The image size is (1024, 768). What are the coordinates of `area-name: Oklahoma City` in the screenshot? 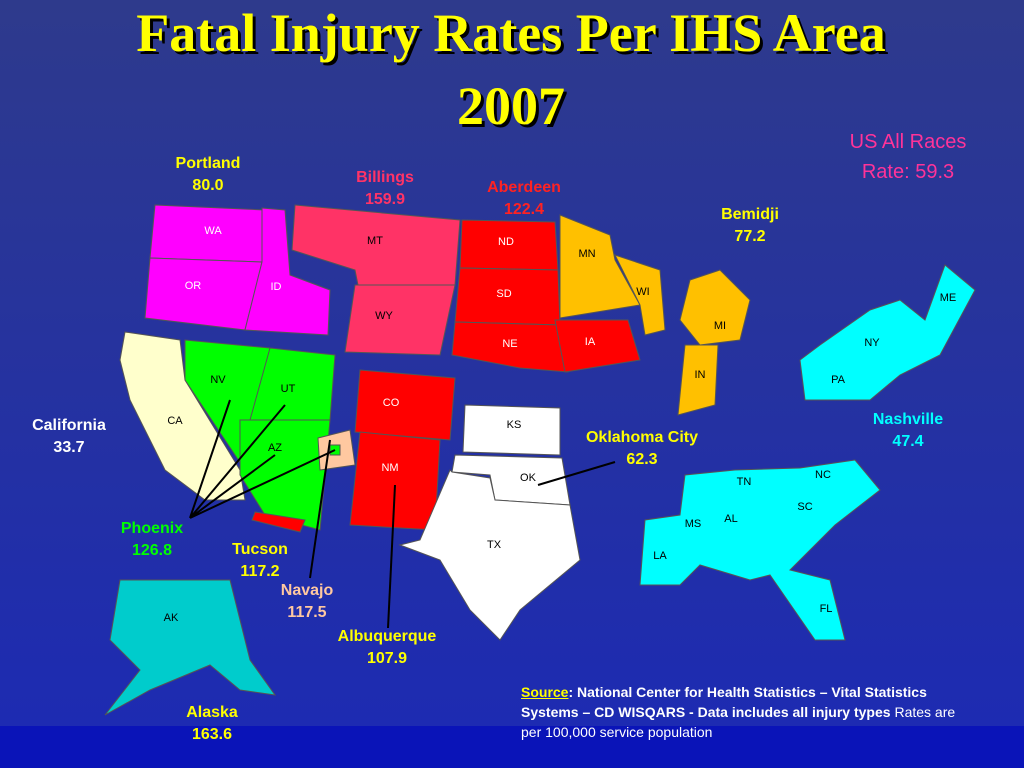 It's located at (642, 437).